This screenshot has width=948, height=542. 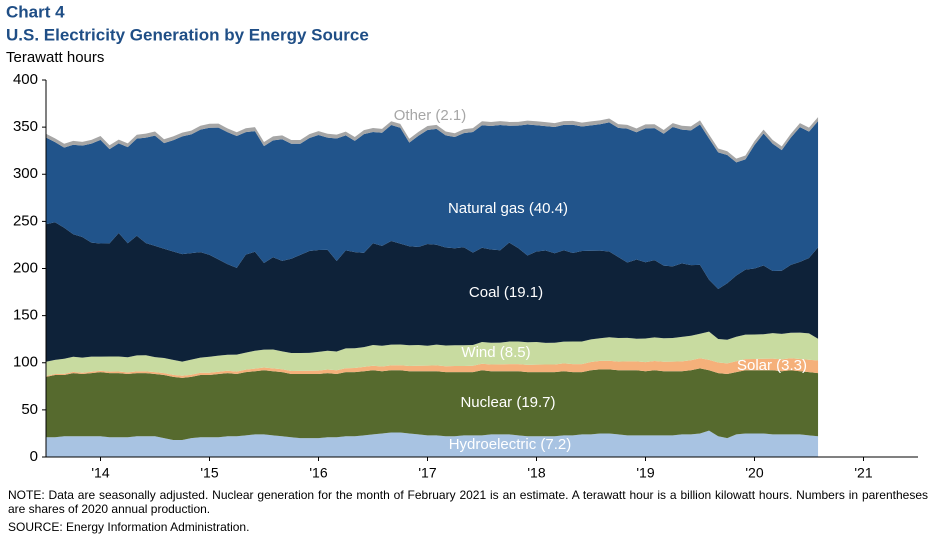 I want to click on y-tick-label: 200, so click(x=25, y=267).